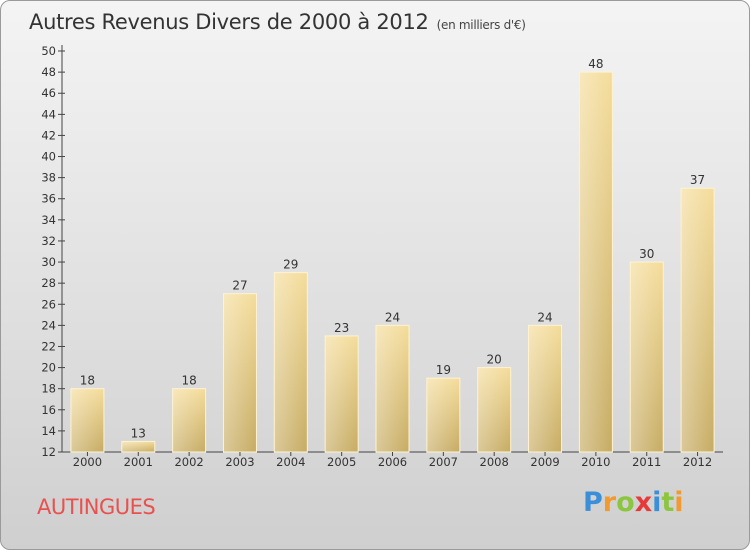  I want to click on x-tick-label: 2012, so click(697, 462).